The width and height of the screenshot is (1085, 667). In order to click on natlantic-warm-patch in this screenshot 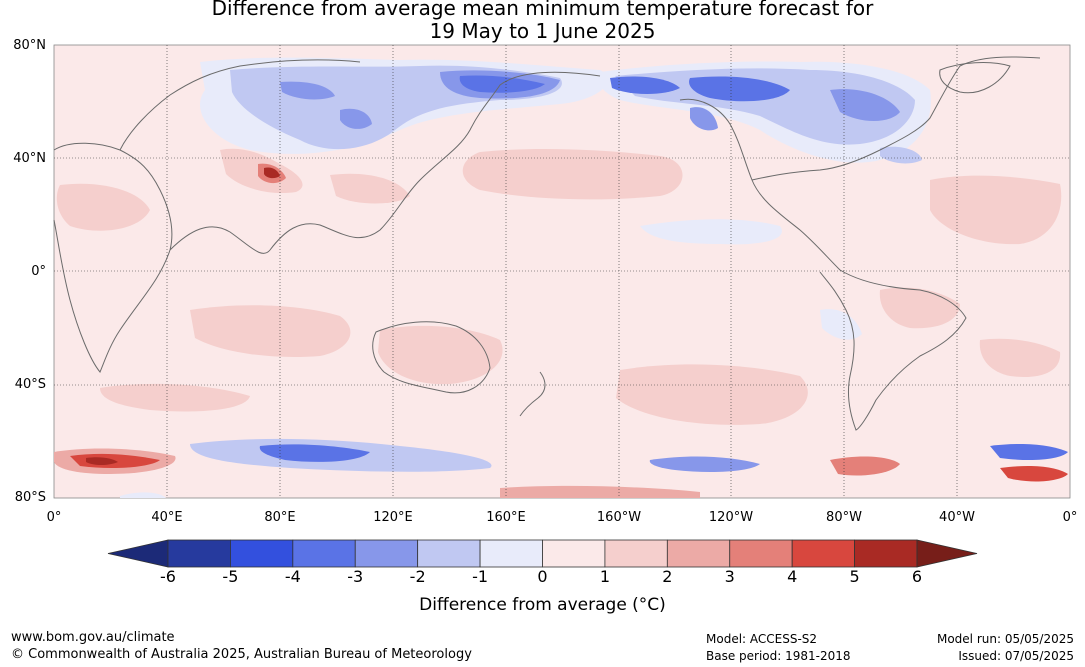, I will do `click(996, 210)`.